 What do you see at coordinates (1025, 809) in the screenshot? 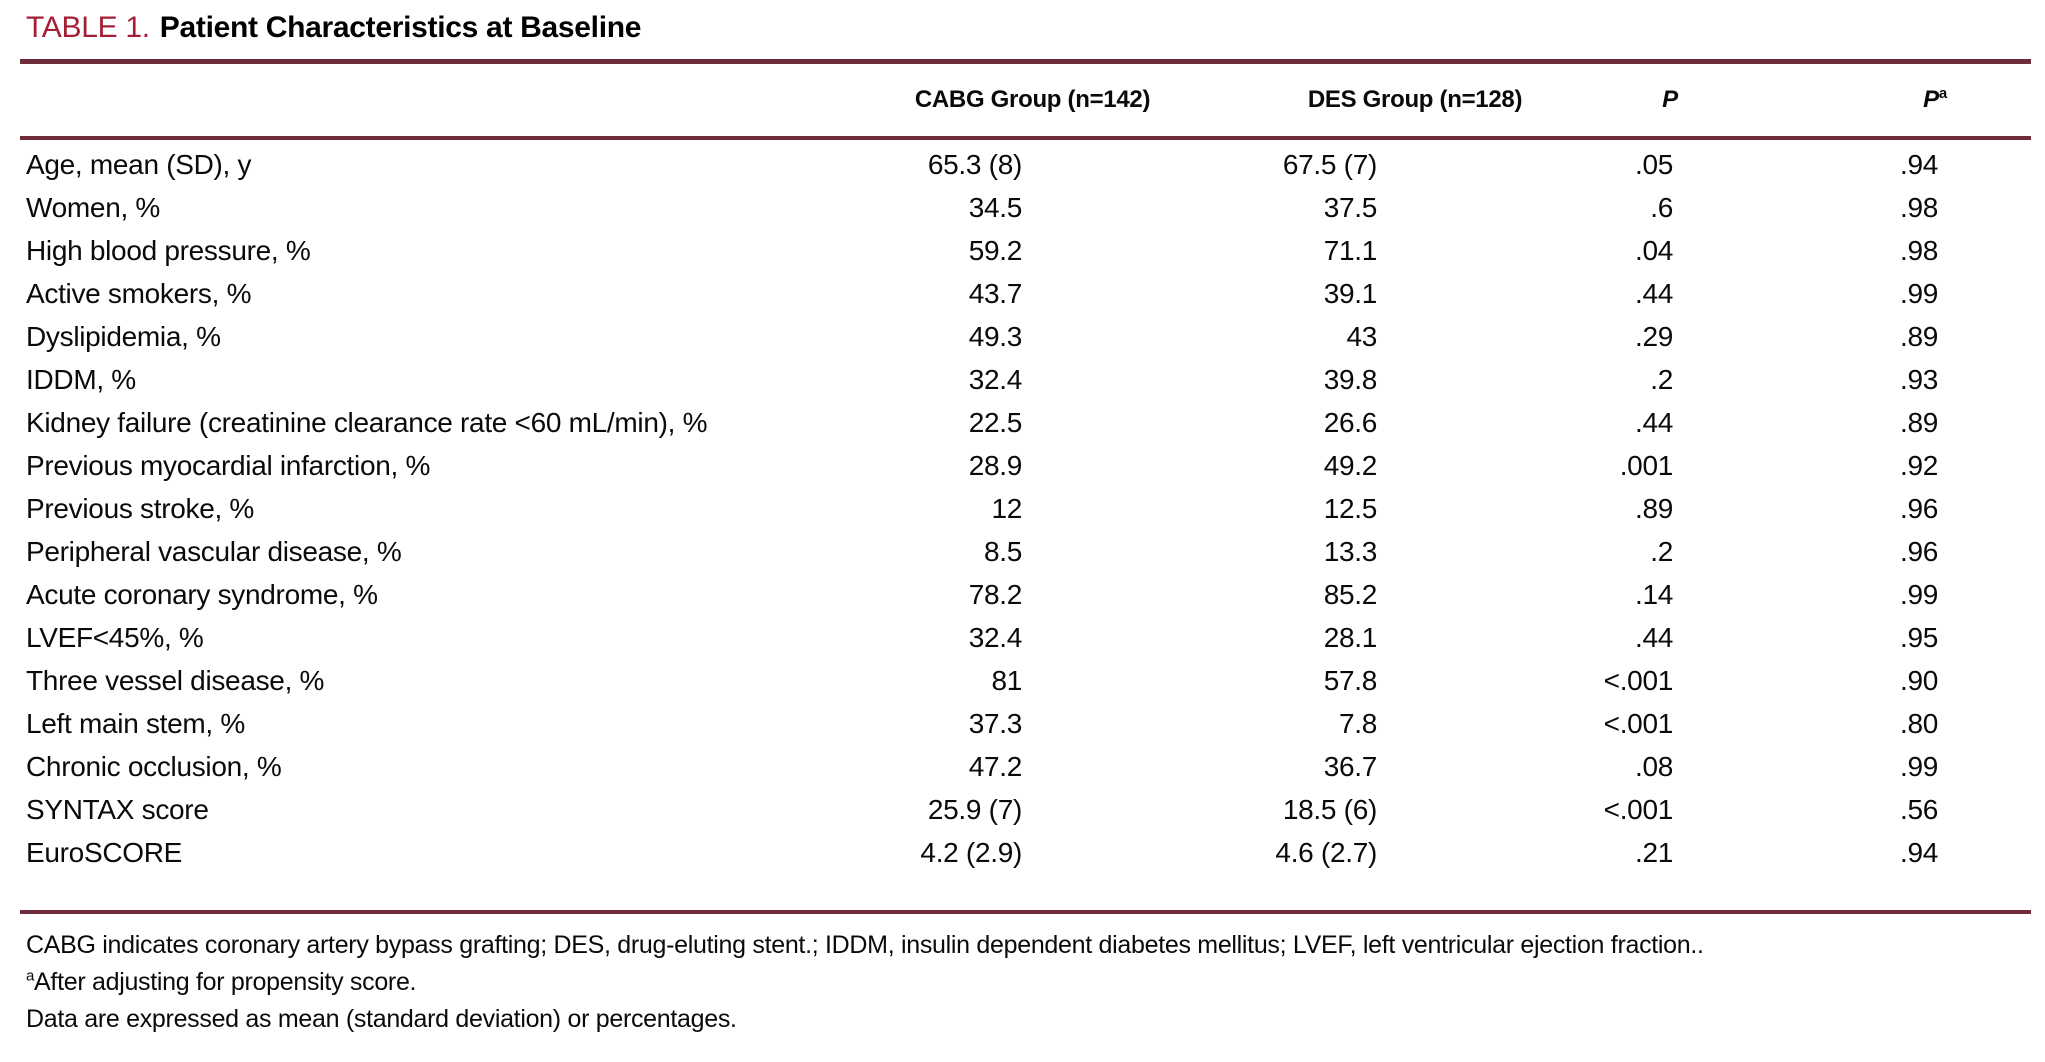
I see `table-row: SYNTAX score 25.9 (7) 18.5 (6) <.001 .56` at bounding box center [1025, 809].